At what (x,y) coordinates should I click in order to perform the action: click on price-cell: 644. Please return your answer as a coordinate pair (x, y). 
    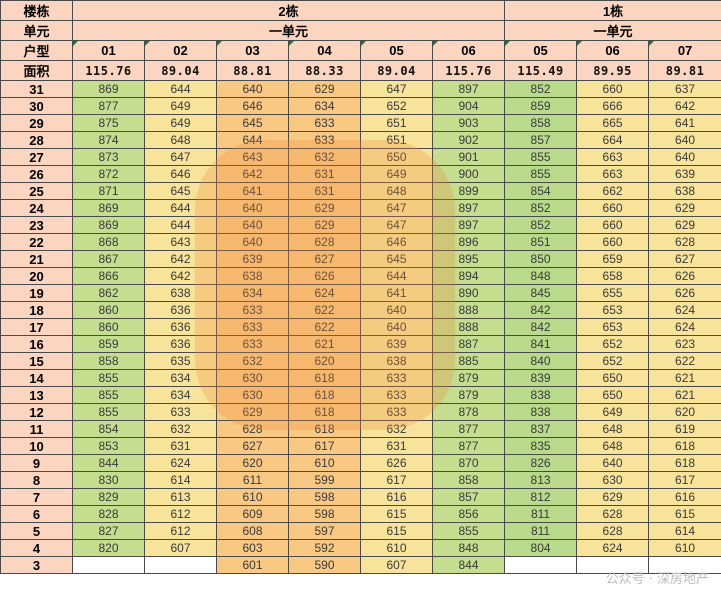
    Looking at the image, I should click on (180, 225).